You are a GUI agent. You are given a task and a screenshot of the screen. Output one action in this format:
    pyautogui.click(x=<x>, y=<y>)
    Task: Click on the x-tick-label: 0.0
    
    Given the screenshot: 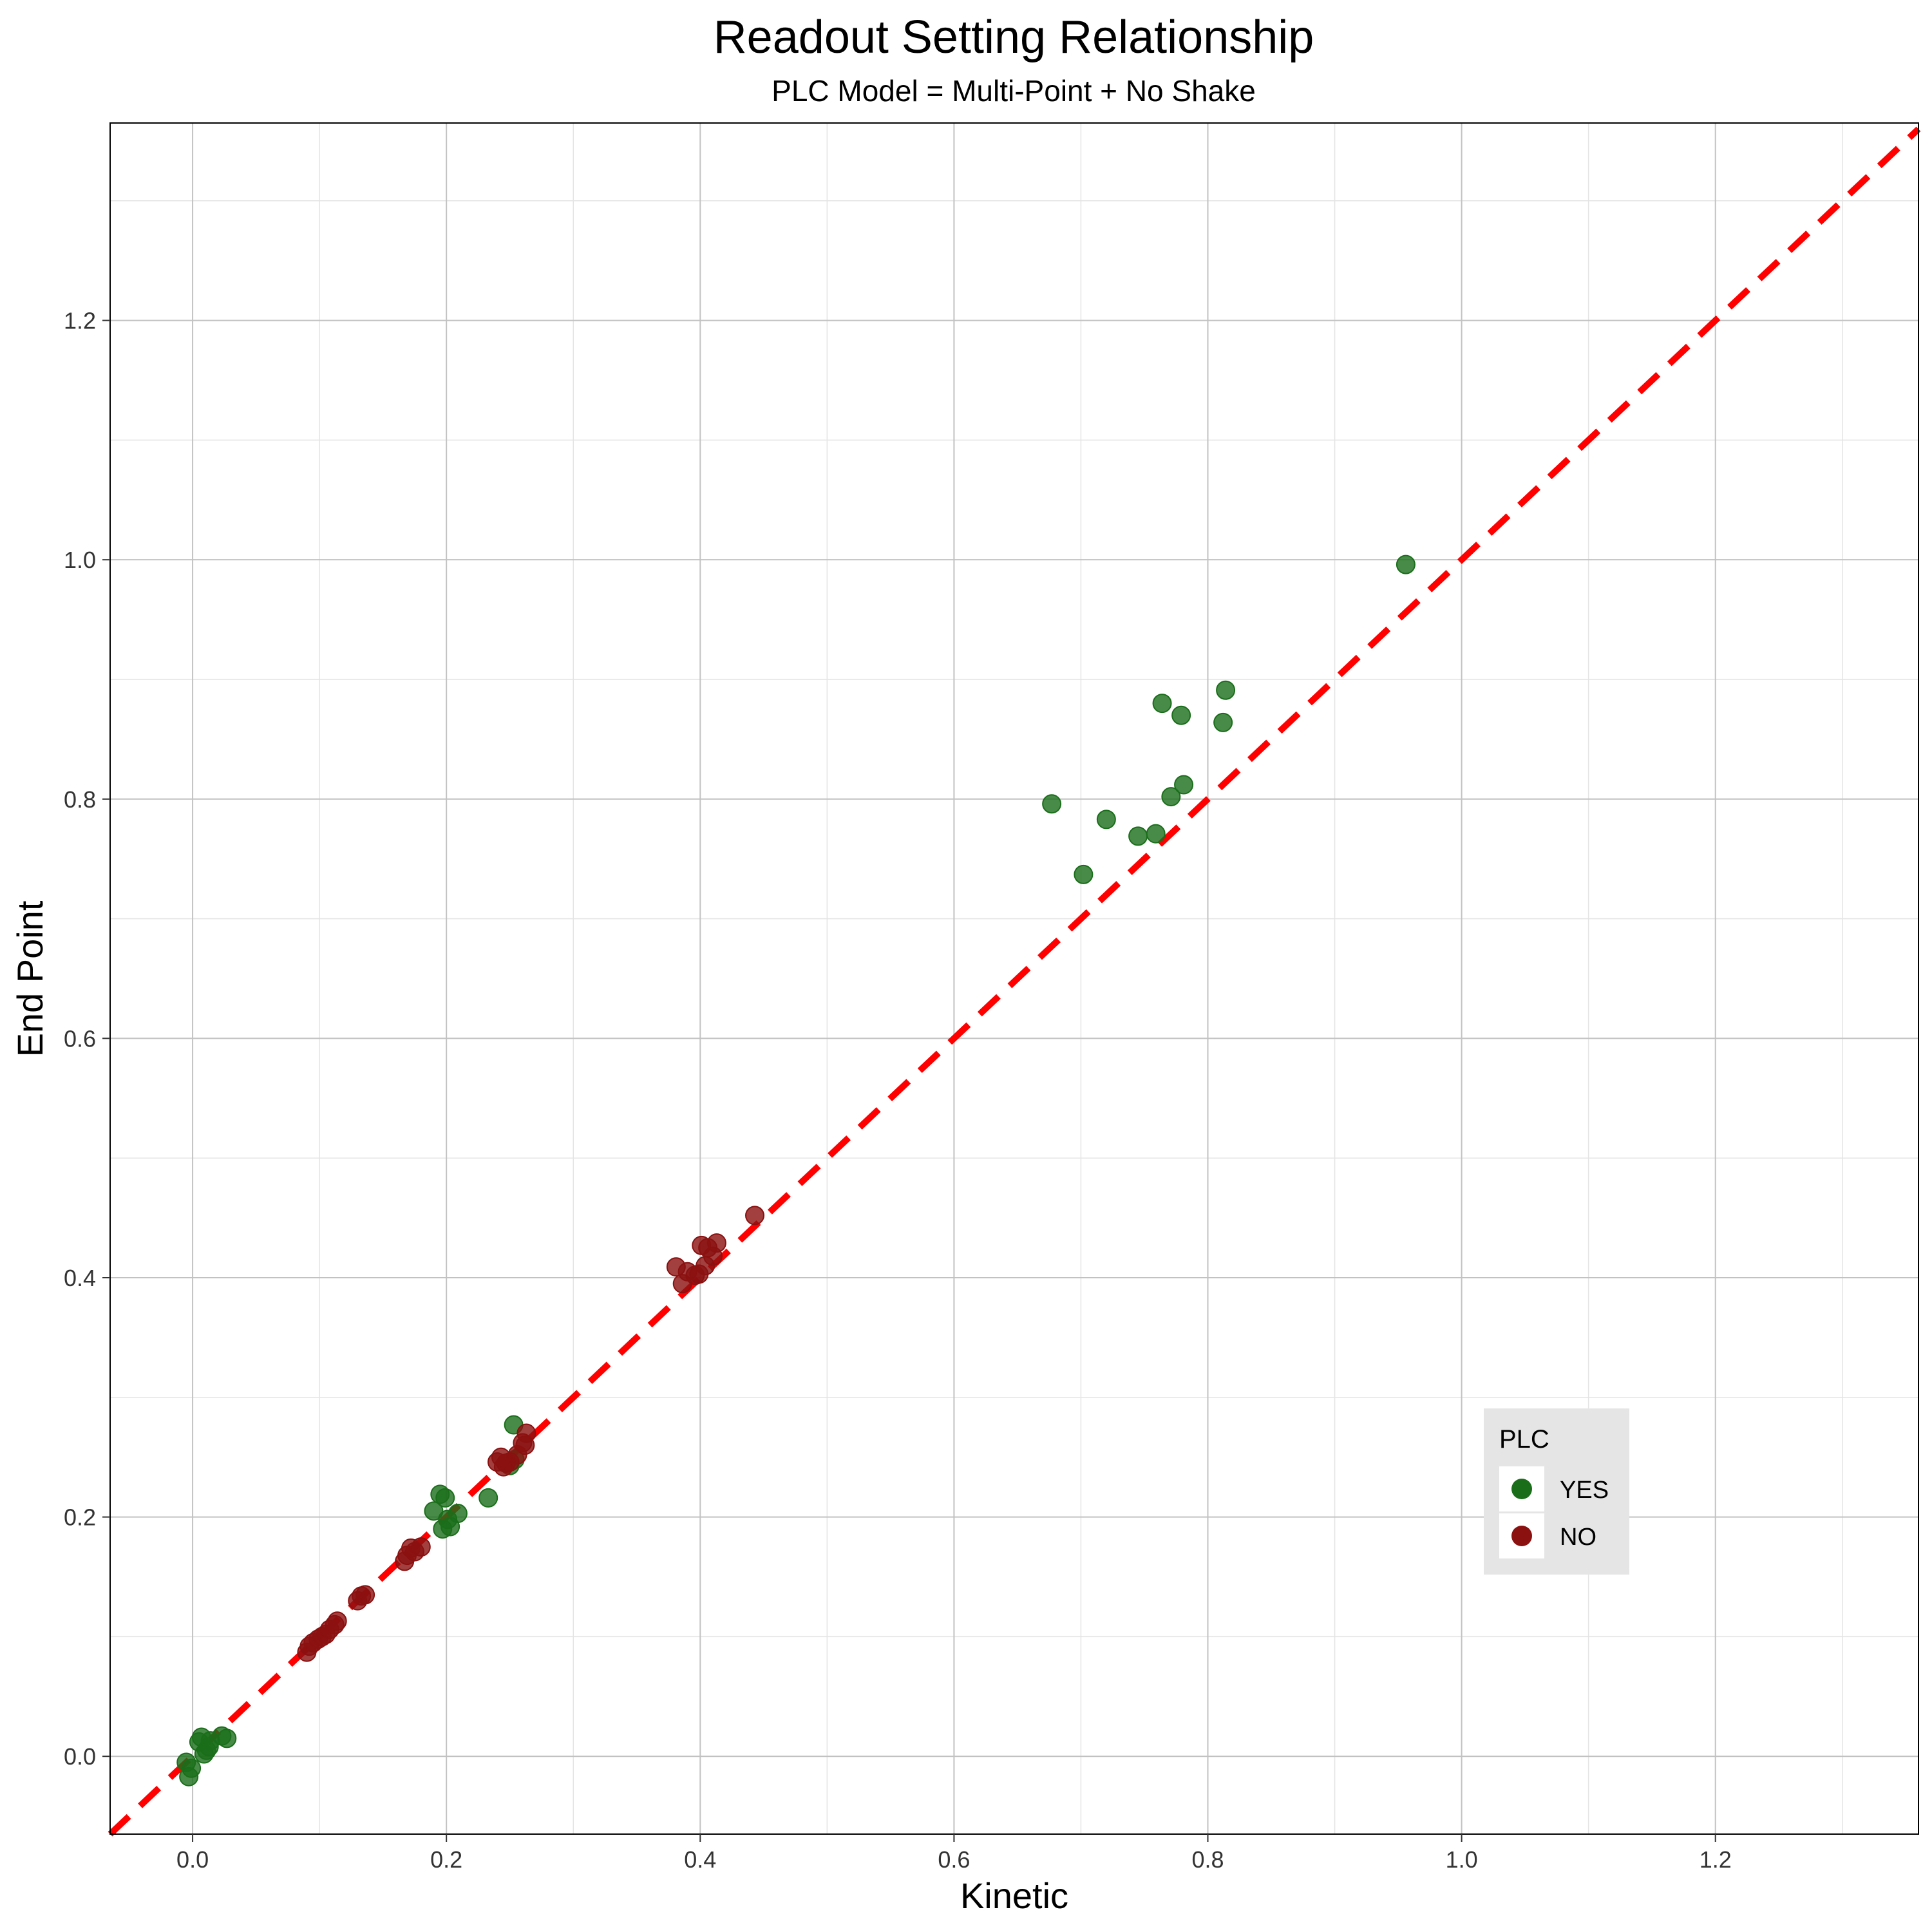 What is the action you would take?
    pyautogui.click(x=192, y=1859)
    